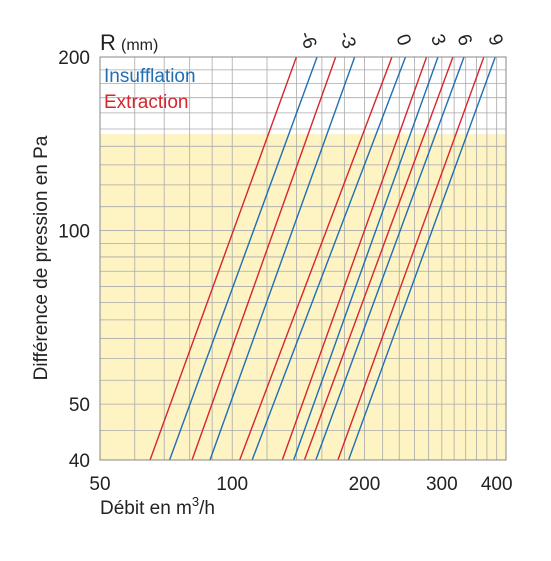 The image size is (551, 561). What do you see at coordinates (300, 484) in the screenshot?
I see `x-tick-labels: 50 100 200 300 400` at bounding box center [300, 484].